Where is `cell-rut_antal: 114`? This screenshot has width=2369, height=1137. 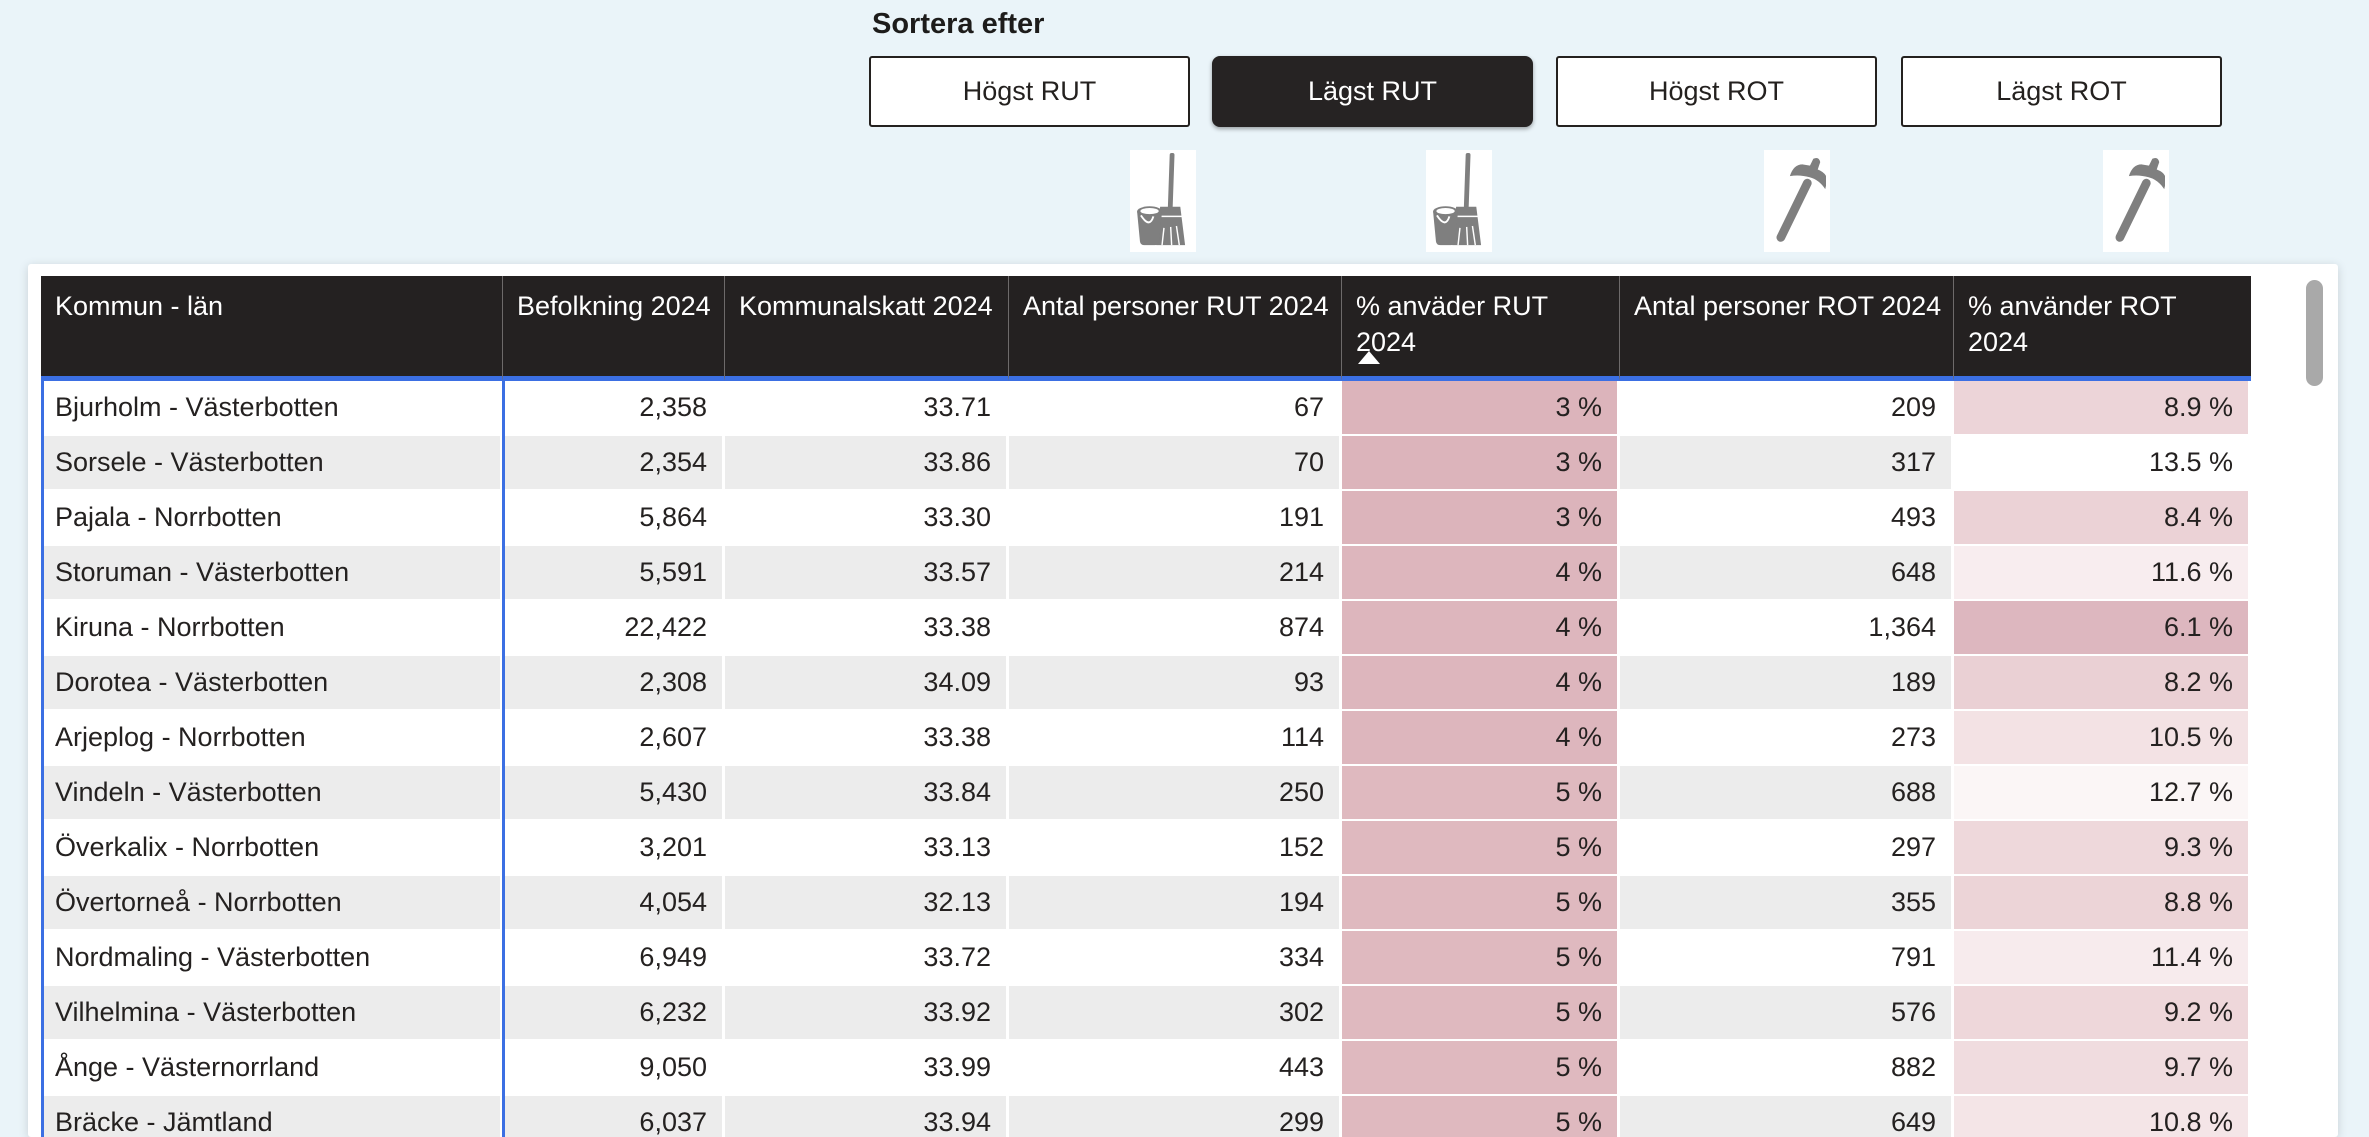
cell-rut_antal: 114 is located at coordinates (1175, 738).